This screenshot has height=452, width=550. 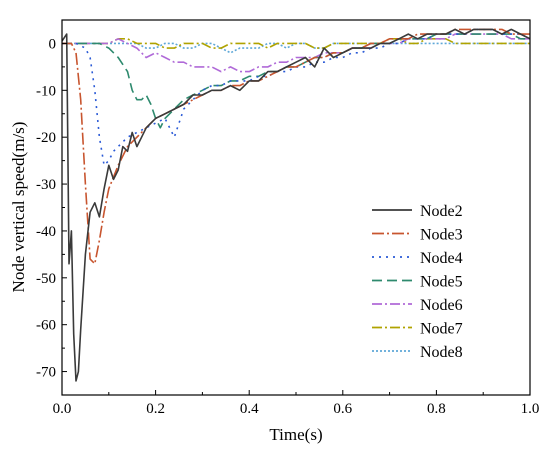 I want to click on x-tick-label: 0.6, so click(x=342, y=409).